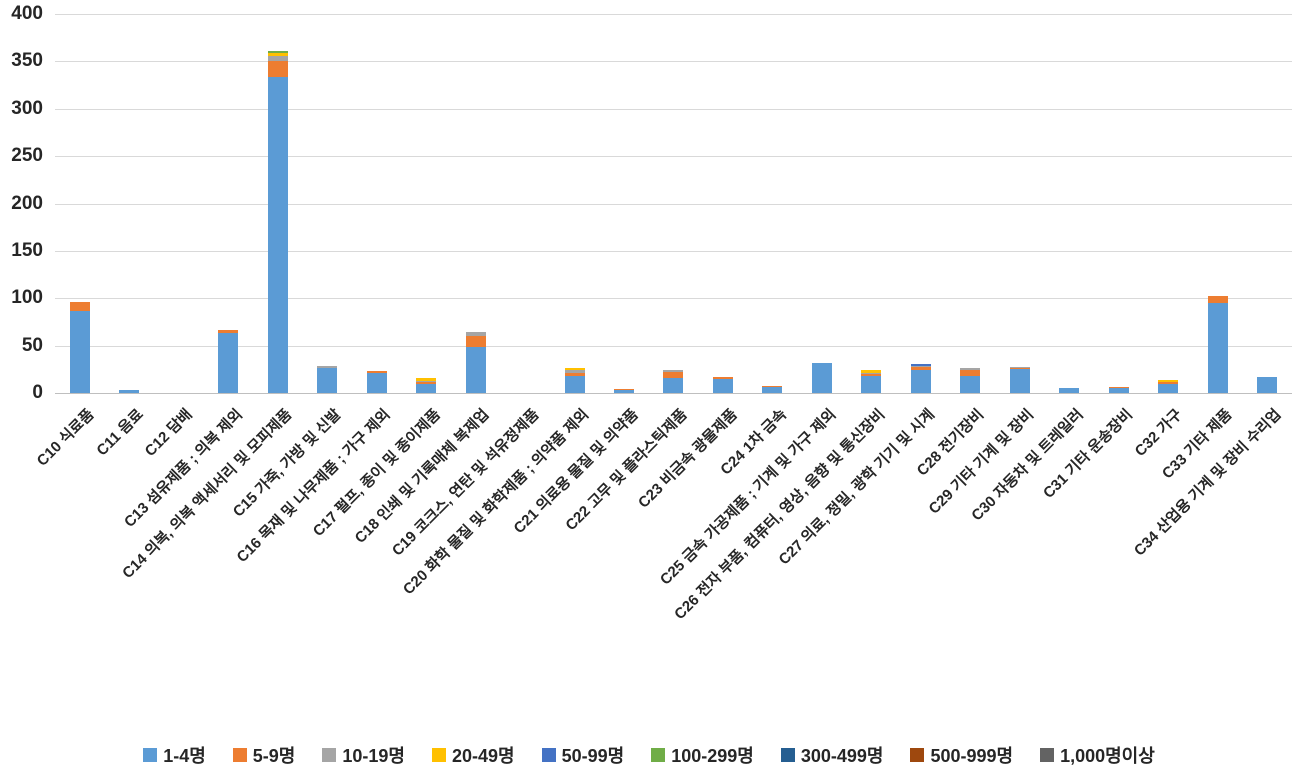  I want to click on legend-label: 10-19명, so click(373, 756).